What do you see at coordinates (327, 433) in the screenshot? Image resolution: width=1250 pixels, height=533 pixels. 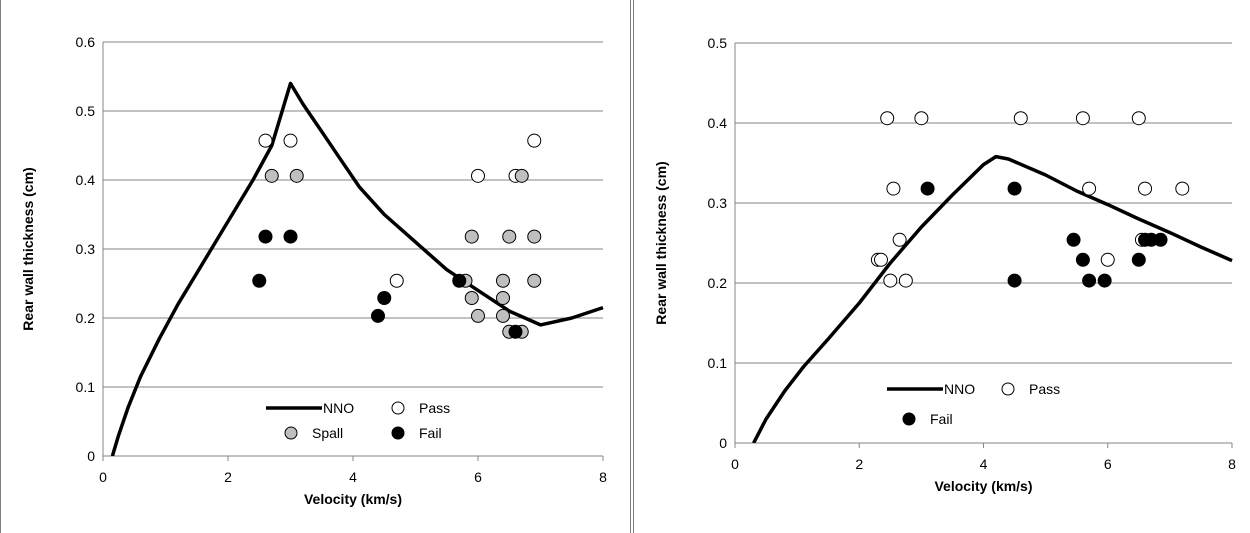 I see `legend-label: Spall` at bounding box center [327, 433].